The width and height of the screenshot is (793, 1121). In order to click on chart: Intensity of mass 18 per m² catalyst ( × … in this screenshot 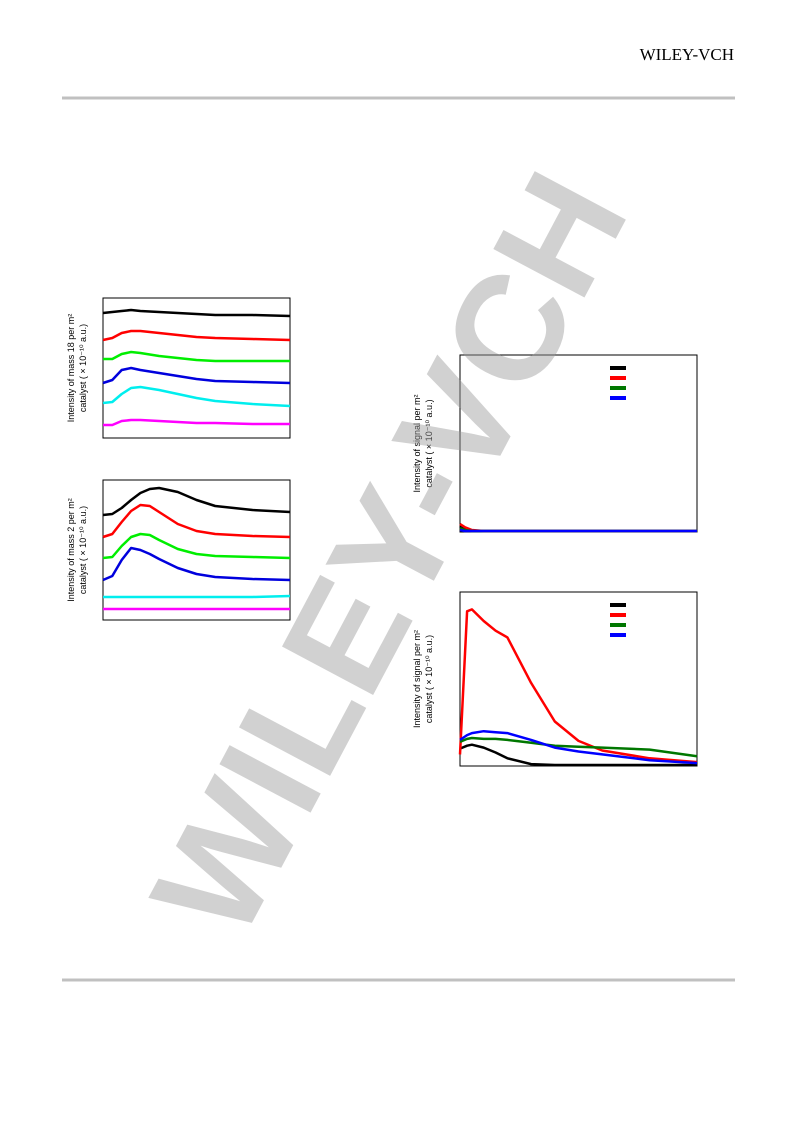, I will do `click(178, 368)`.